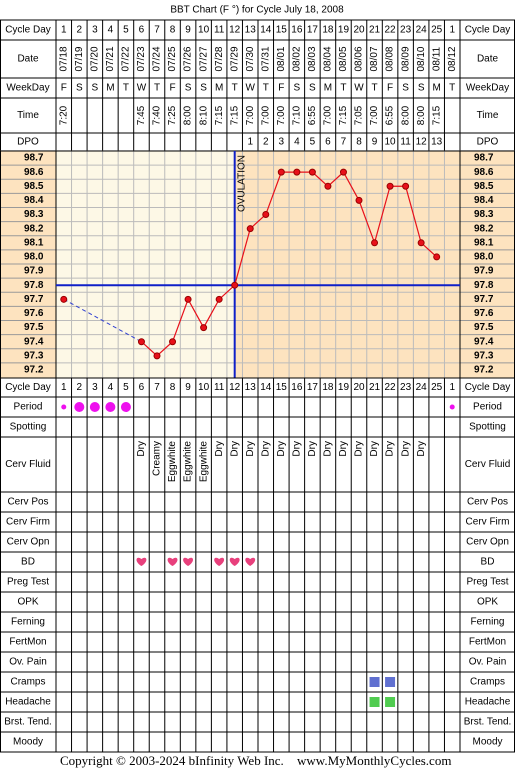 The width and height of the screenshot is (515, 772). I want to click on symptom-mark, so click(374, 682).